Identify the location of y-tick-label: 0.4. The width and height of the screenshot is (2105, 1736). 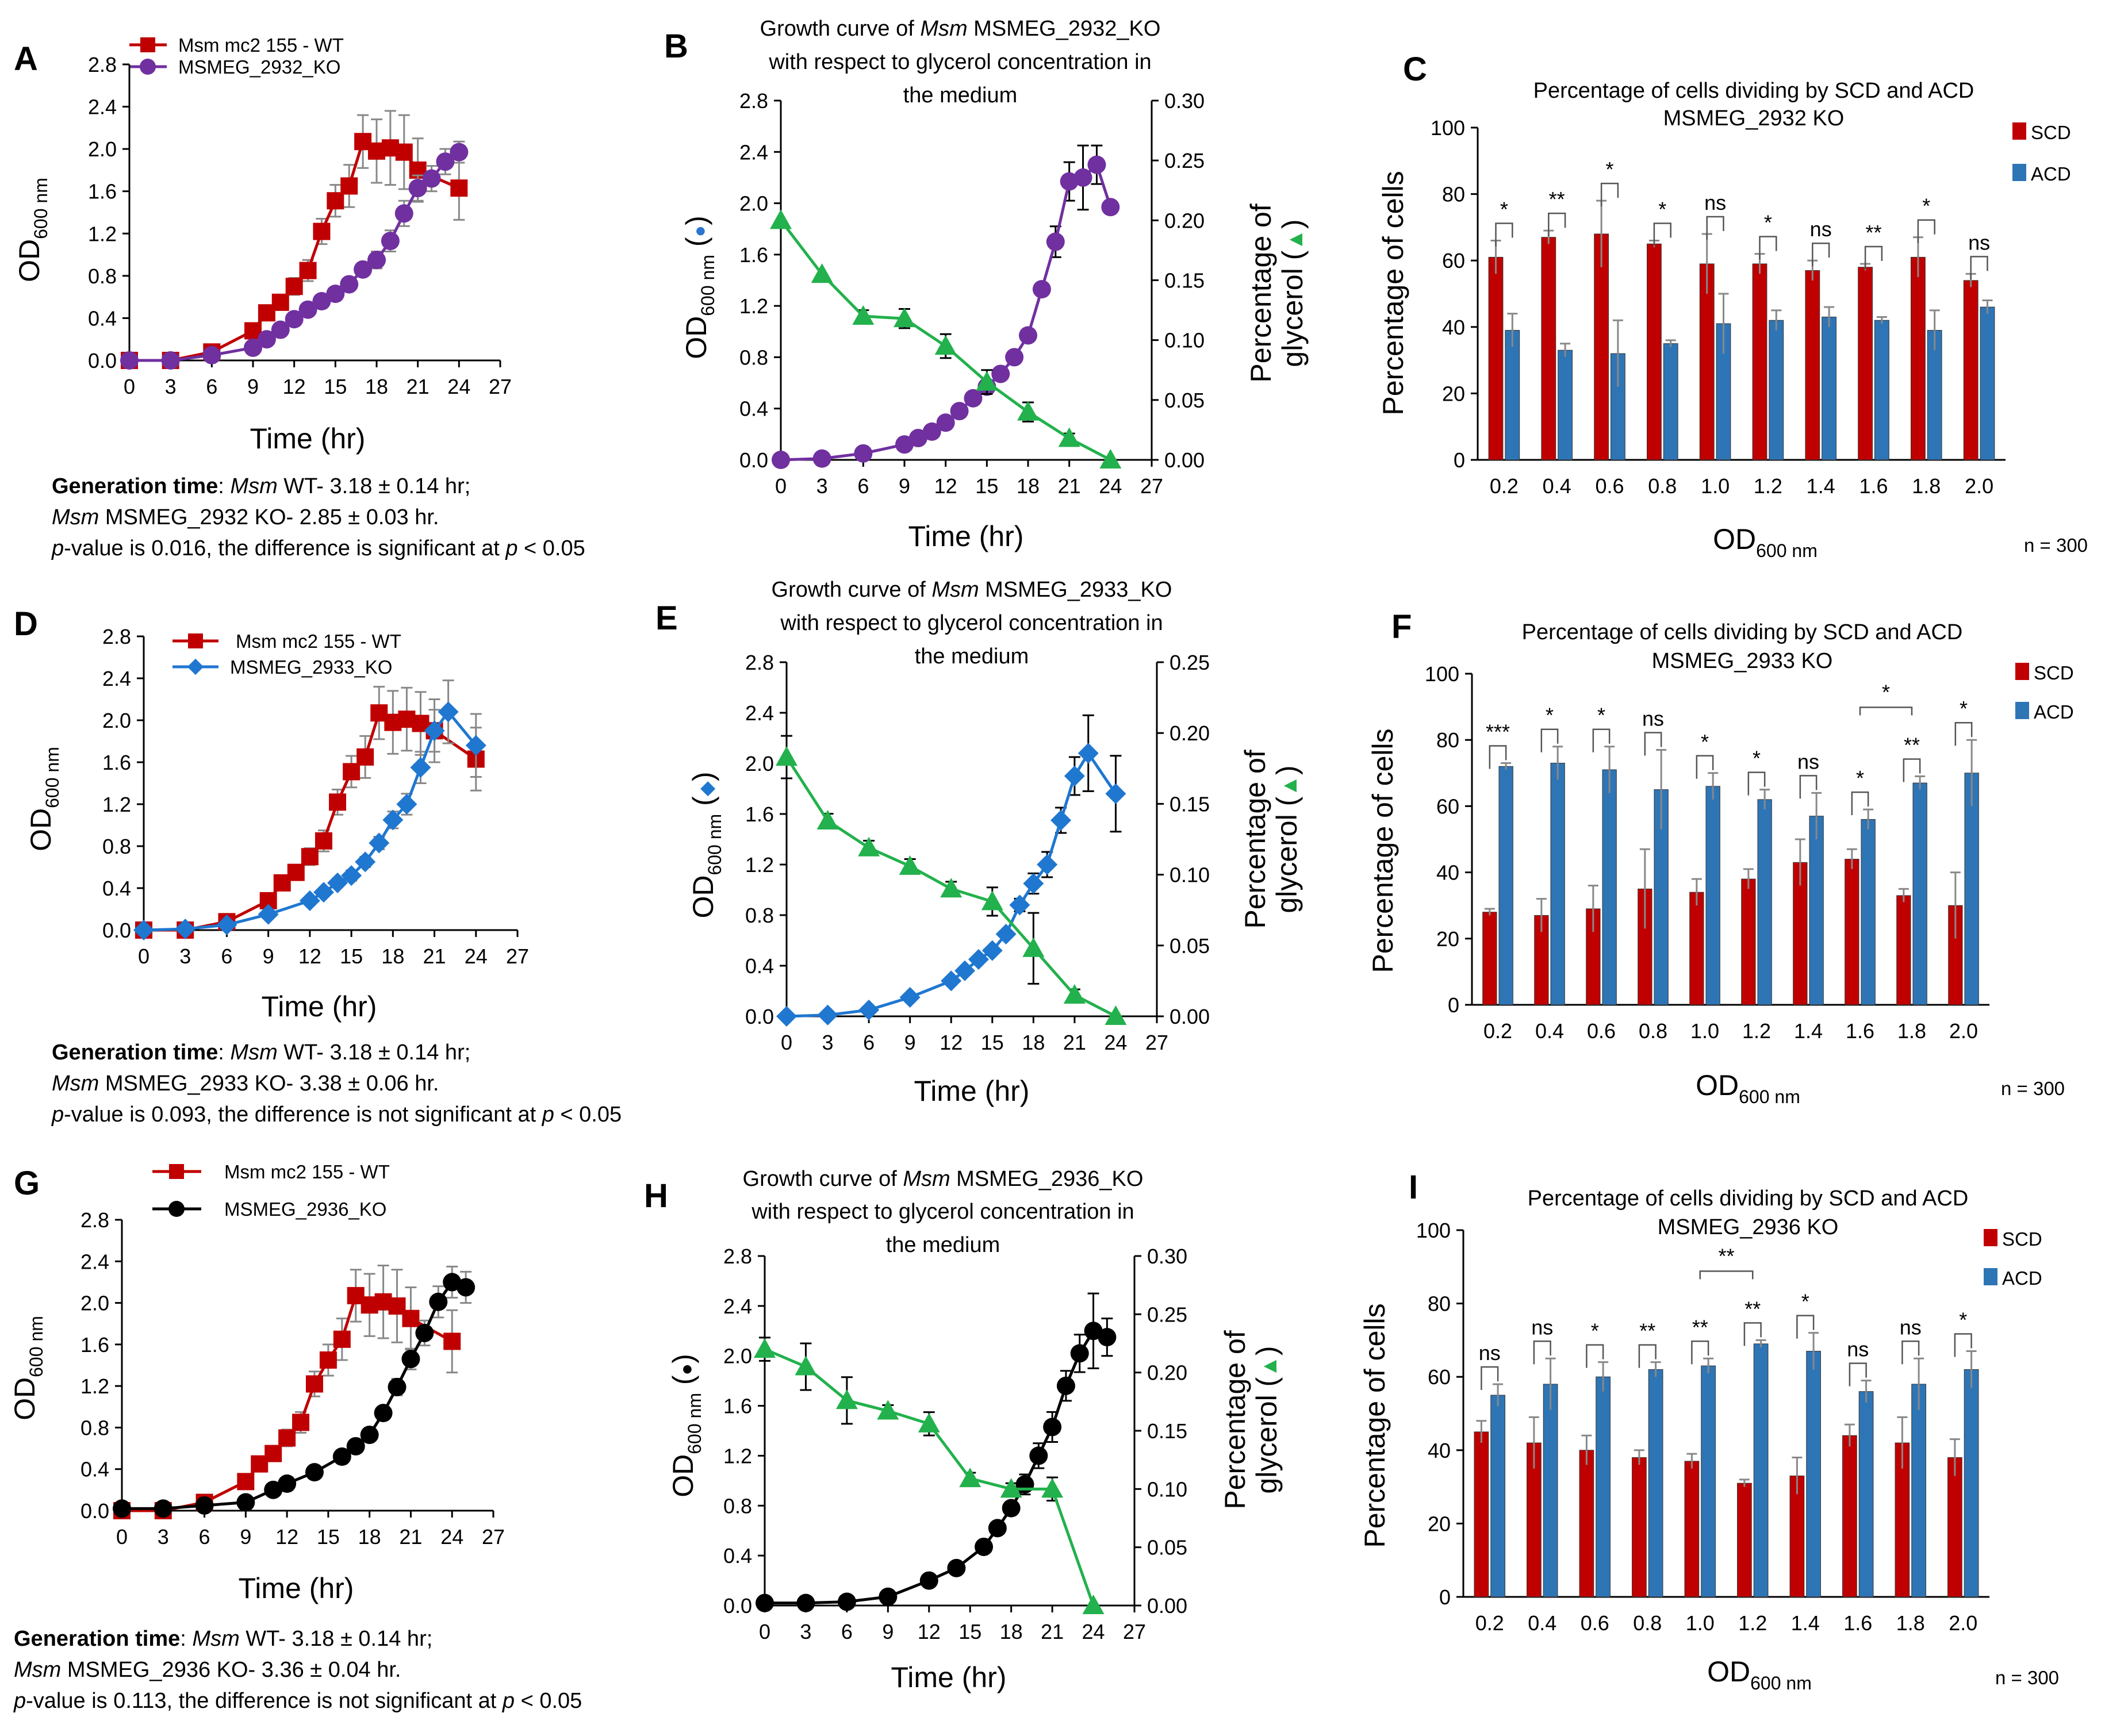
(737, 1556).